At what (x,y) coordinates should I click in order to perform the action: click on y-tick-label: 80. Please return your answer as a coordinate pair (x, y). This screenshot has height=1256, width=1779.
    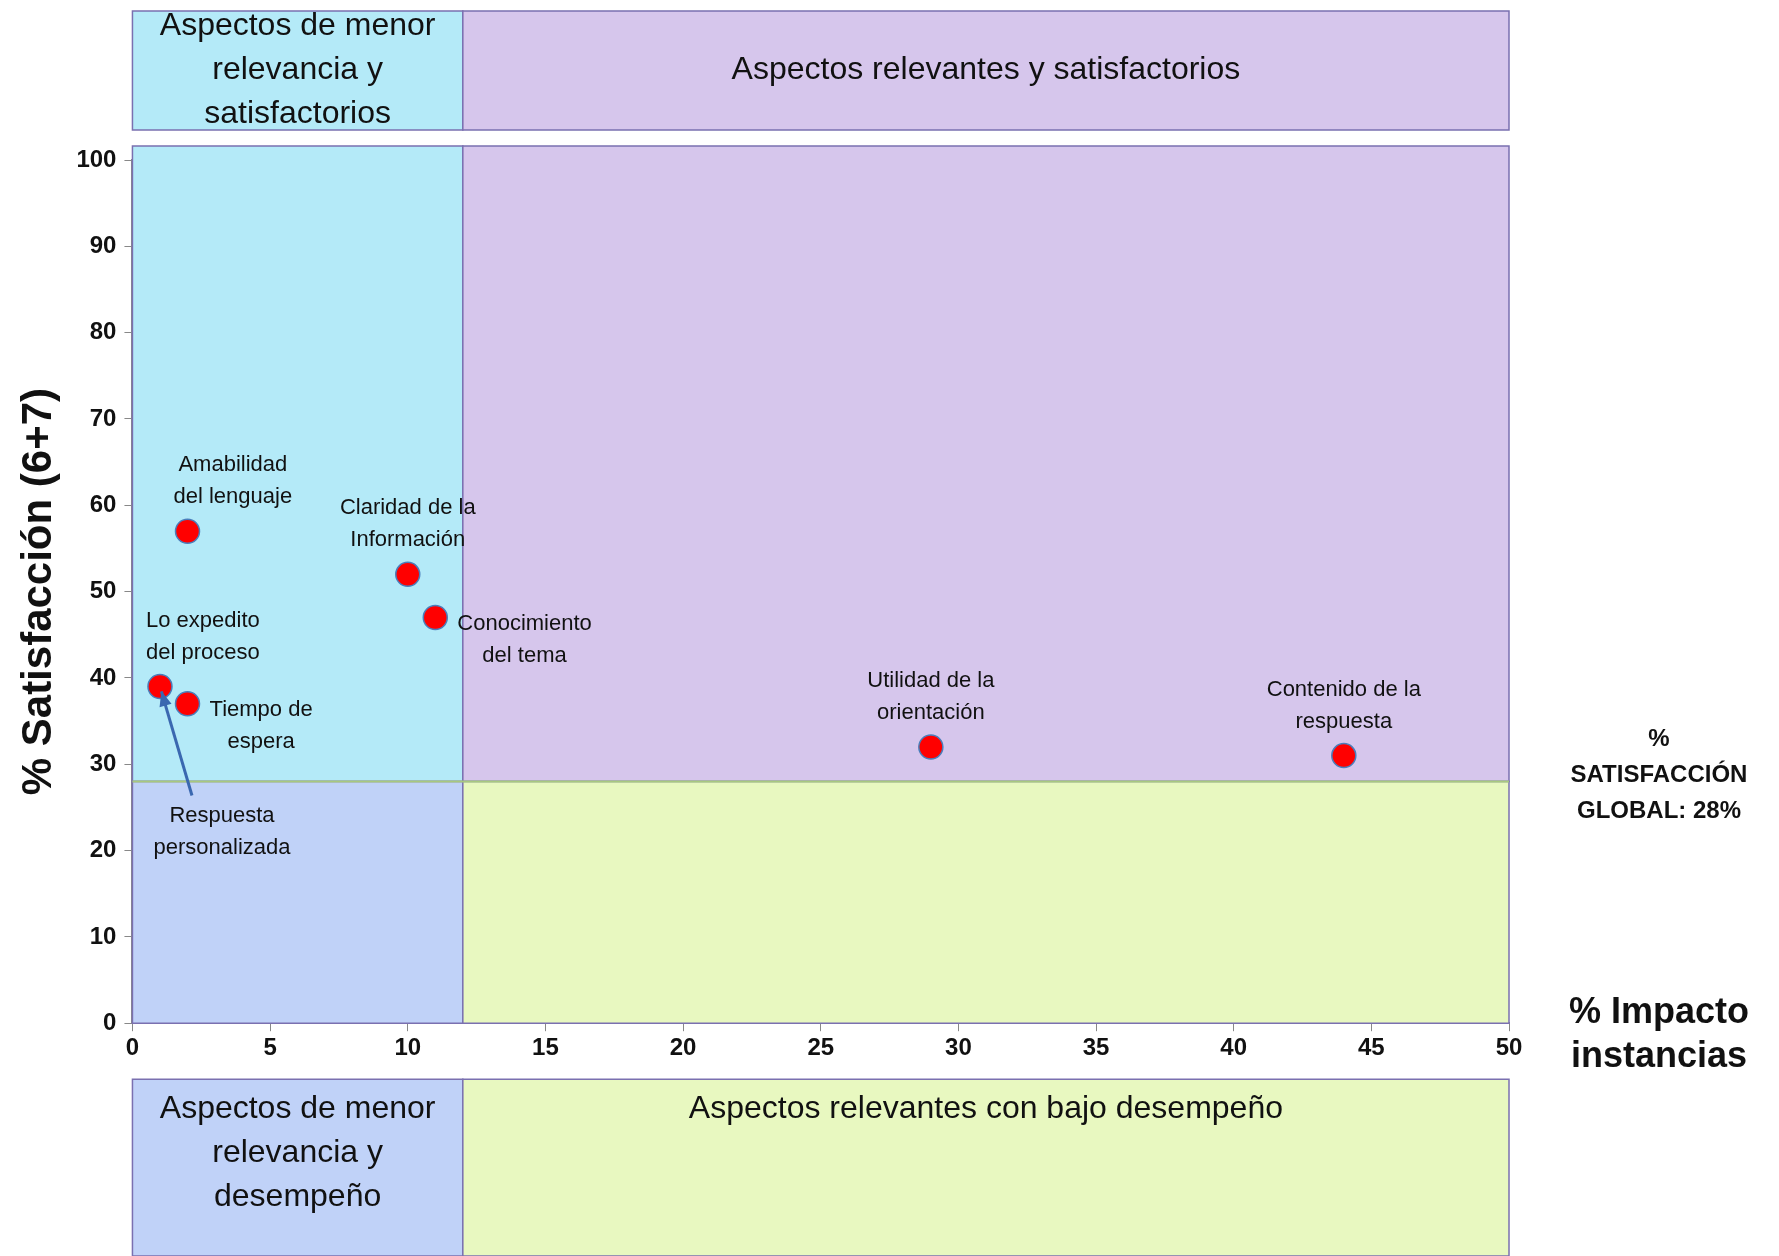
    Looking at the image, I should click on (103, 331).